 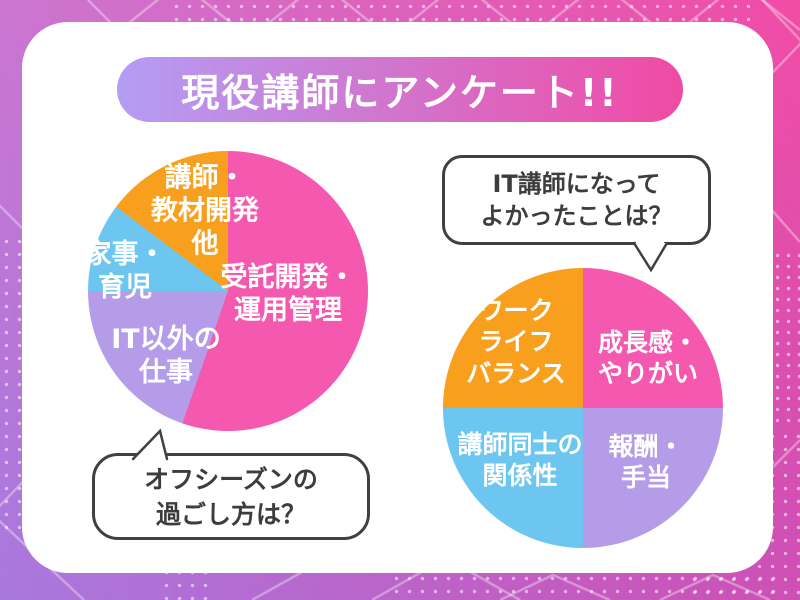 What do you see at coordinates (230, 514) in the screenshot?
I see `bubble-text-line: 過ごし方は？` at bounding box center [230, 514].